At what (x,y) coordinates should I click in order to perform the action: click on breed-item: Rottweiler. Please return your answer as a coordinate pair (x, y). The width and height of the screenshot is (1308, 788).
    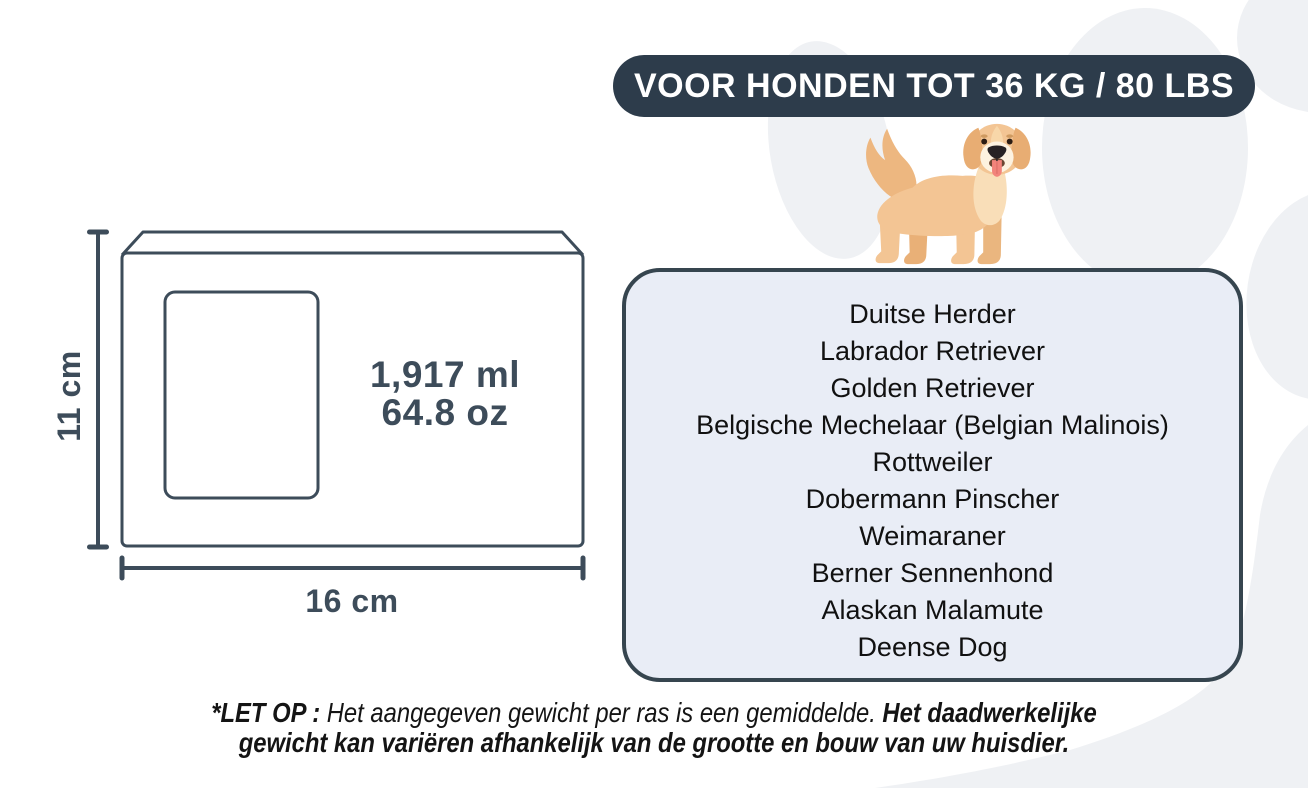
    Looking at the image, I should click on (932, 462).